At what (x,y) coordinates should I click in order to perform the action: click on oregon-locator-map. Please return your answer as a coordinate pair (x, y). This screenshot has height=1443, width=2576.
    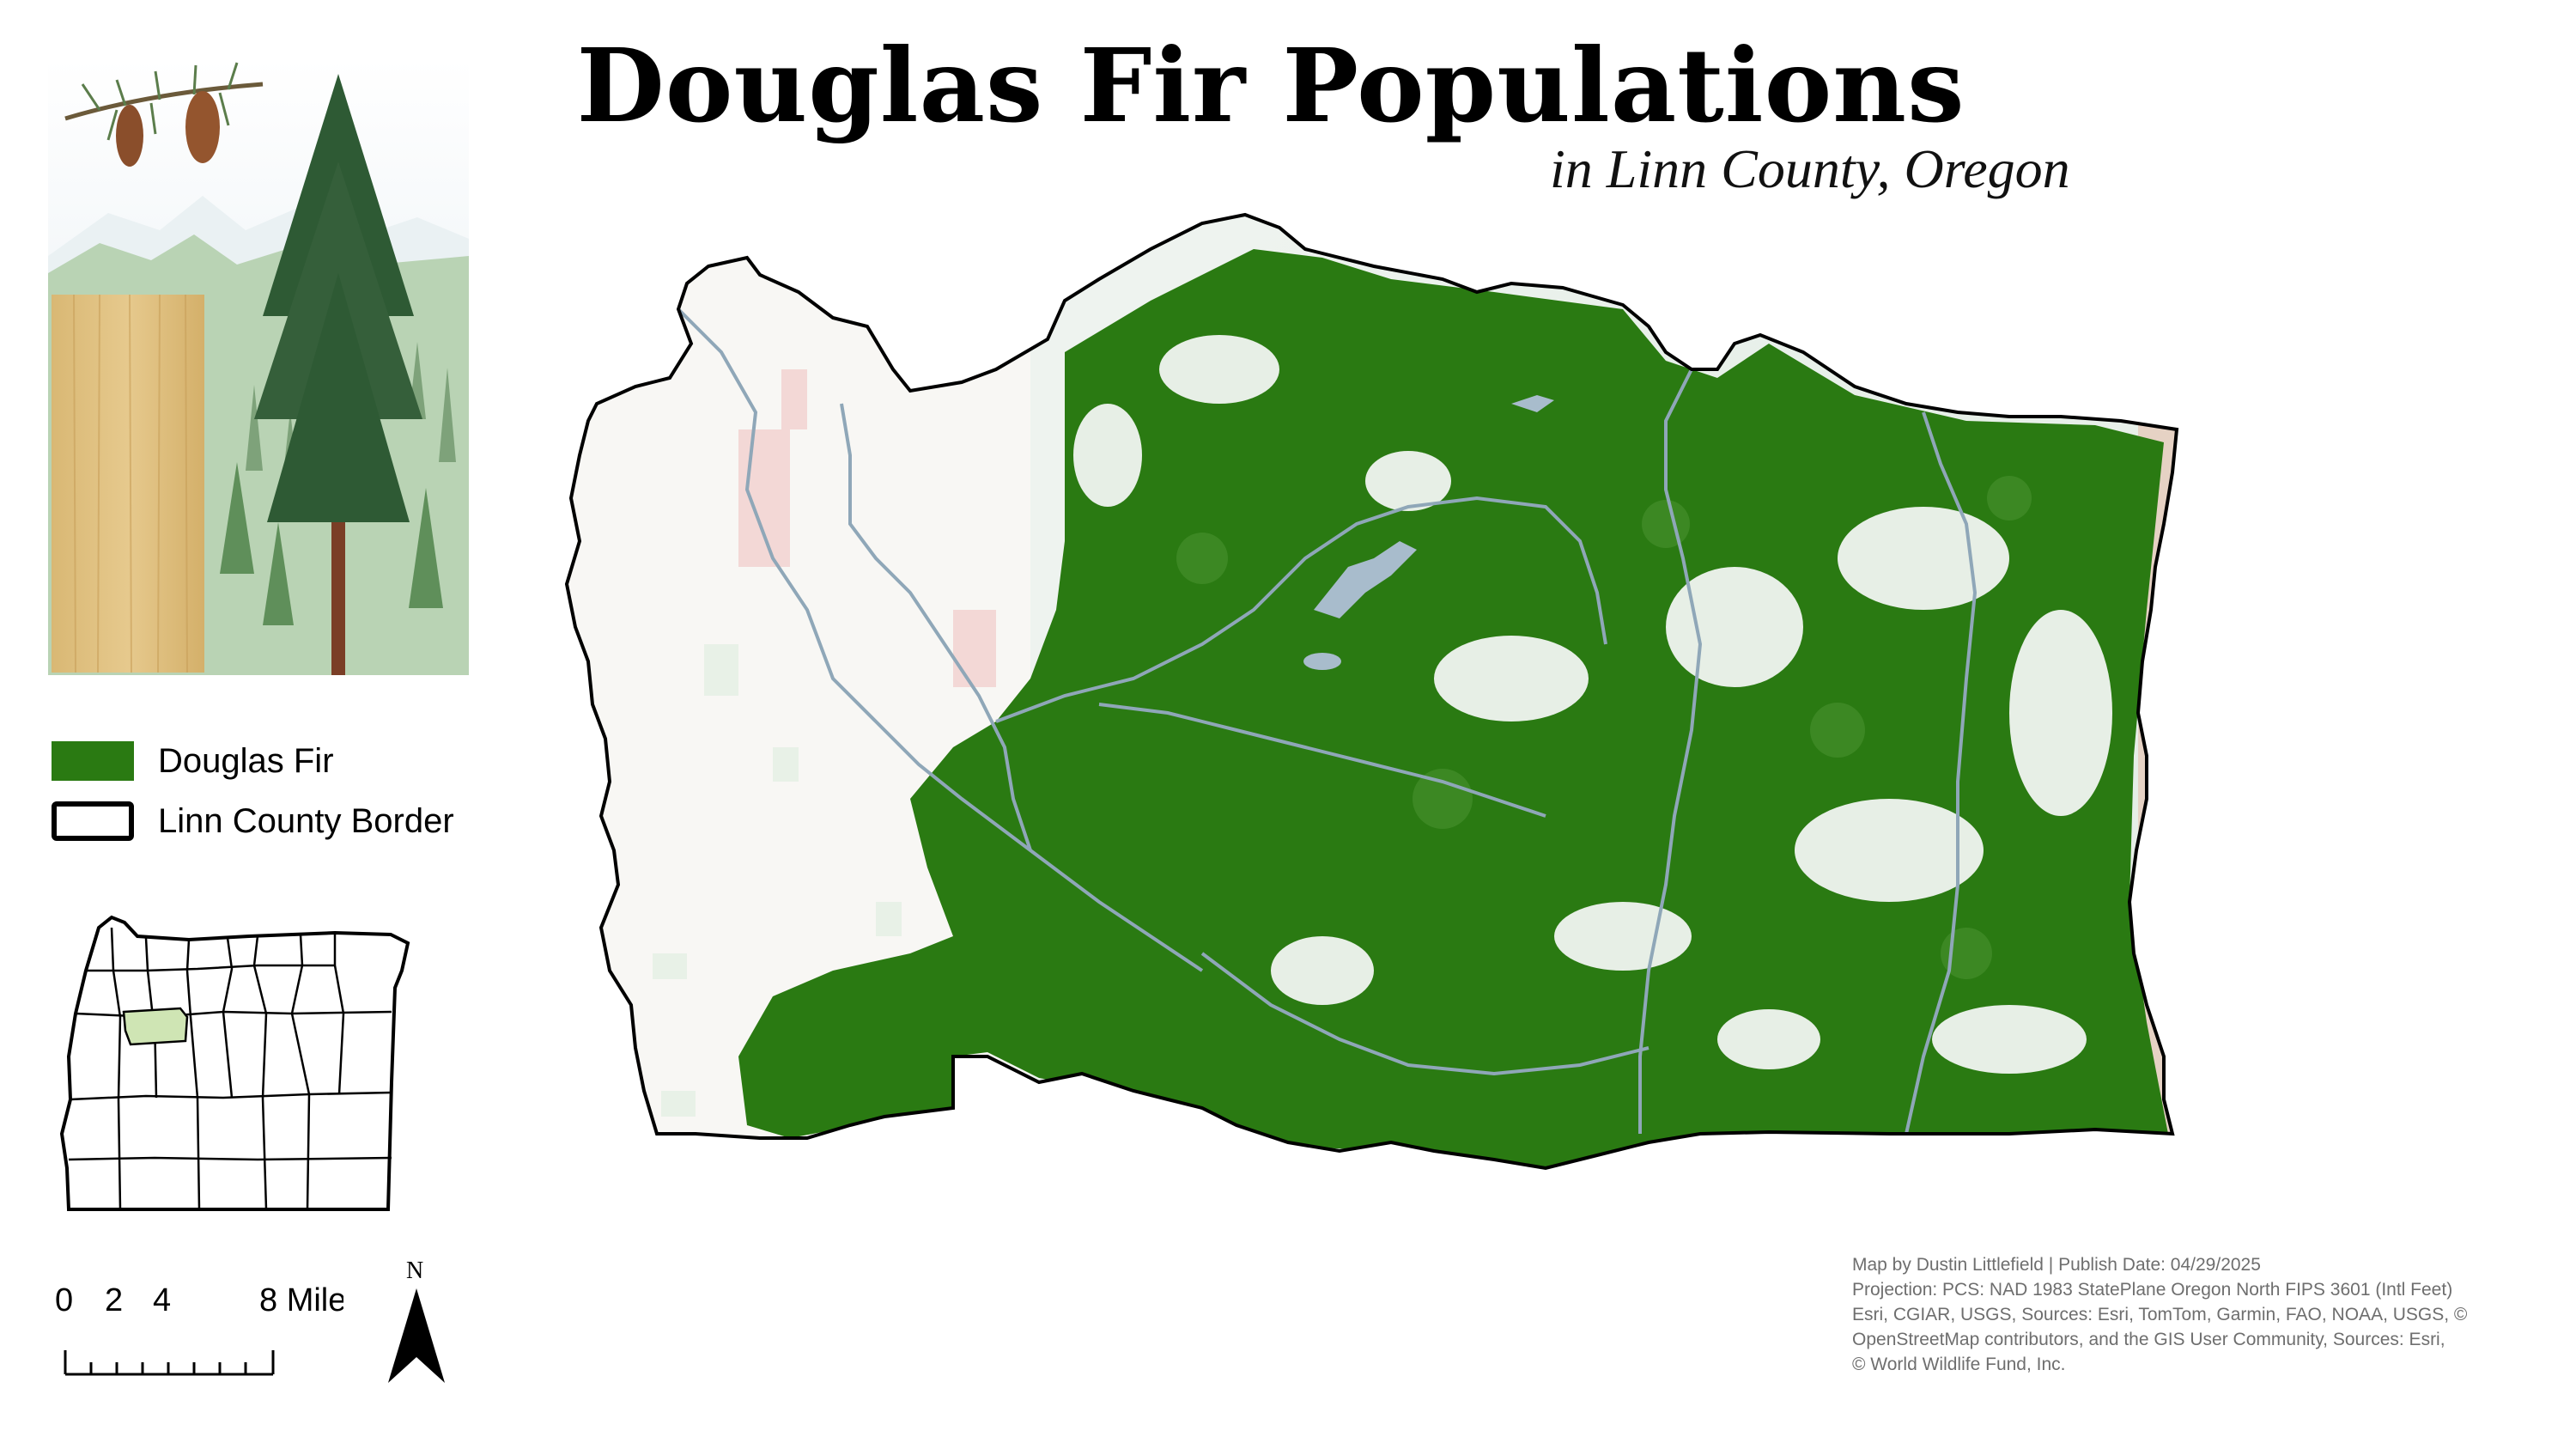
    Looking at the image, I should click on (234, 1063).